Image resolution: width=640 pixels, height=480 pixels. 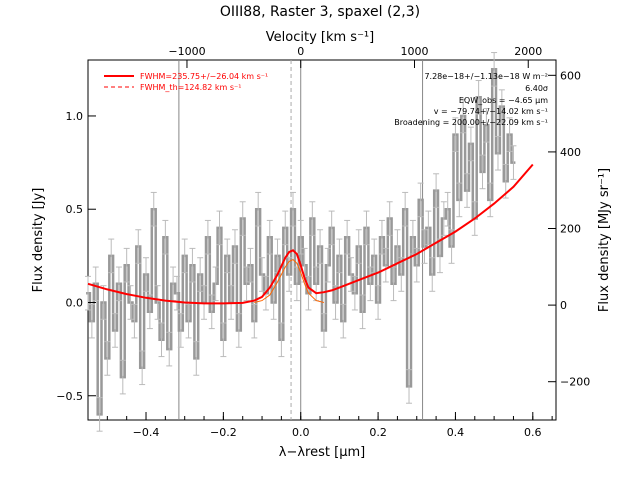 I want to click on y-tick-label: −0.5, so click(x=69, y=396).